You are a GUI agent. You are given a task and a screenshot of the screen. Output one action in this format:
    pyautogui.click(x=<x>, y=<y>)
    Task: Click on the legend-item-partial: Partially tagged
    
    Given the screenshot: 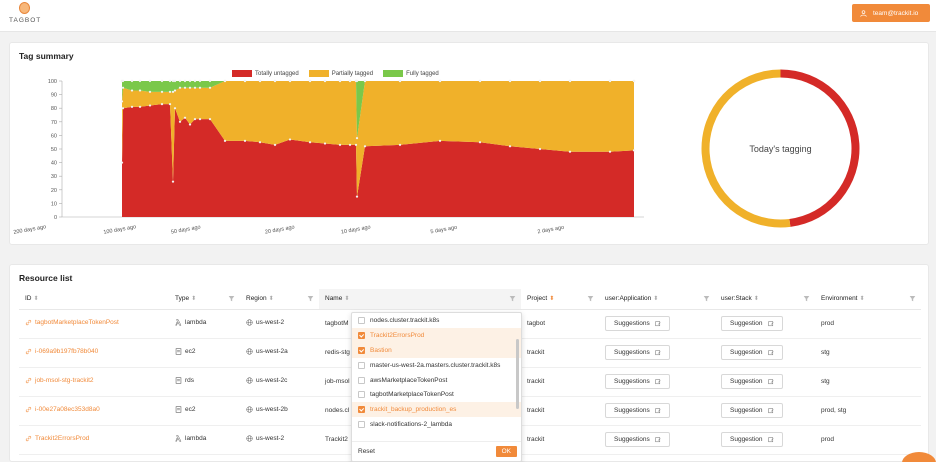 What is the action you would take?
    pyautogui.click(x=340, y=73)
    